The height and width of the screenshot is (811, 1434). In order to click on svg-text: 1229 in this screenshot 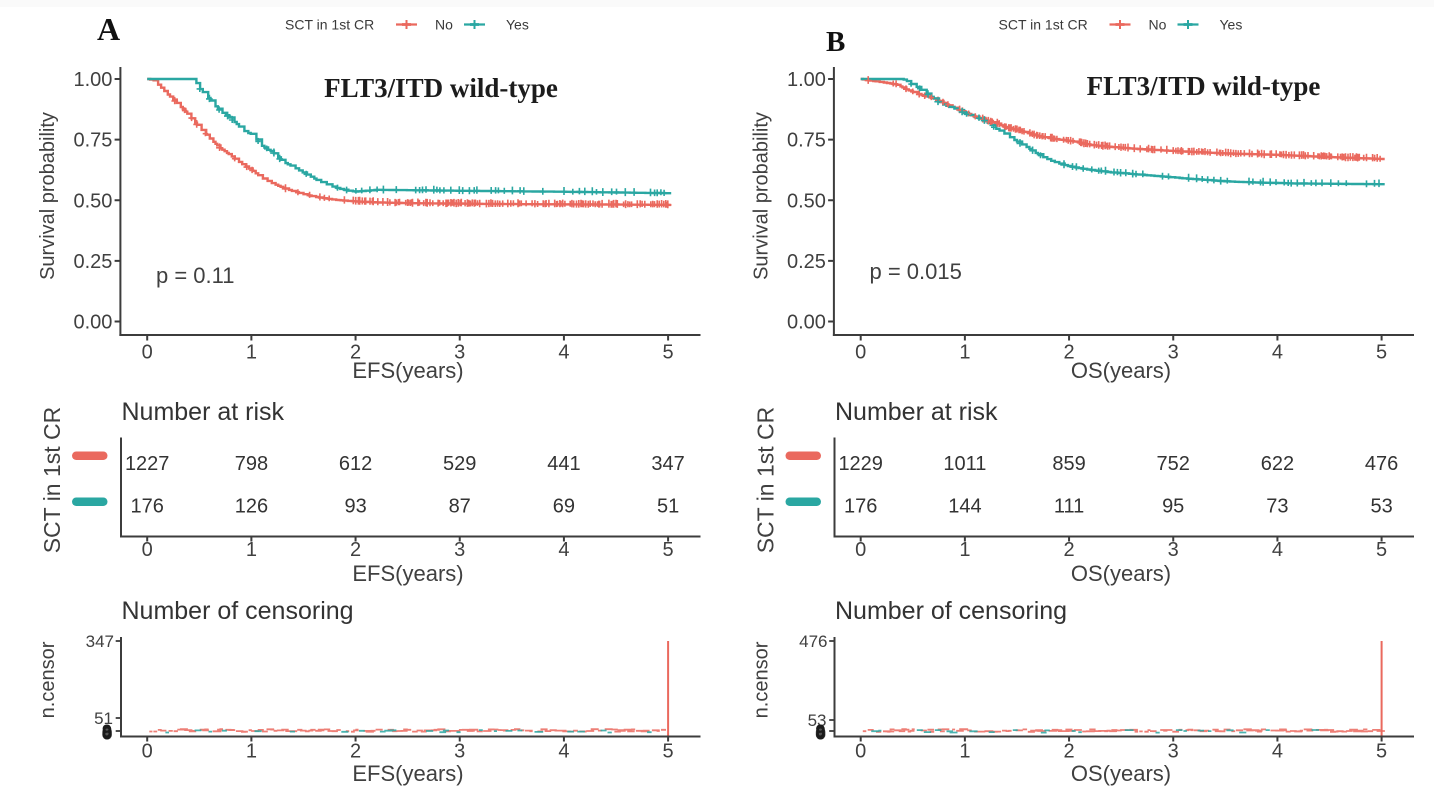, I will do `click(860, 464)`.